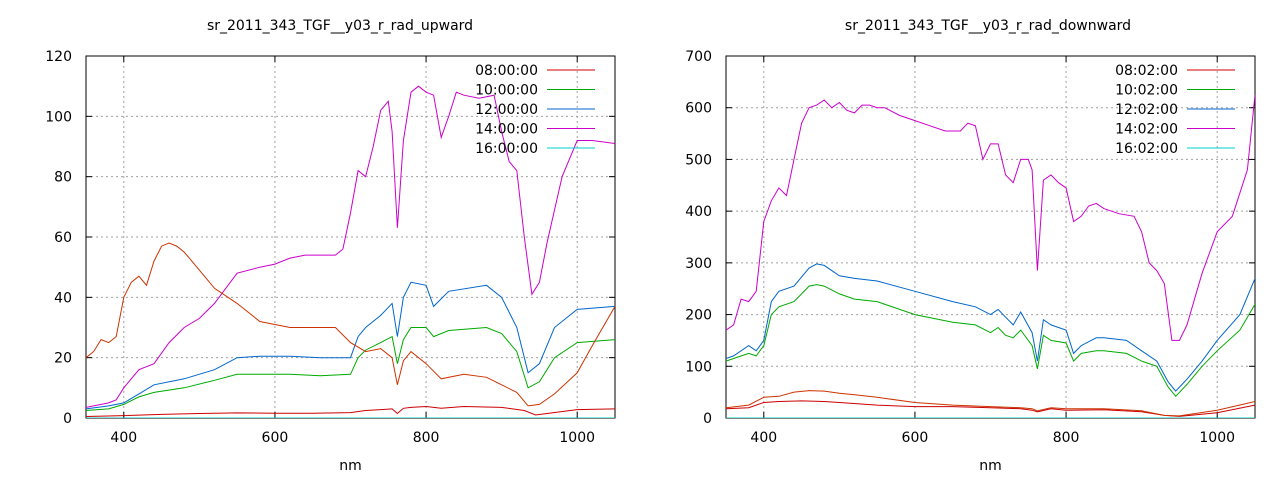 The image size is (1280, 480). I want to click on y-tick-label: 120, so click(58, 57).